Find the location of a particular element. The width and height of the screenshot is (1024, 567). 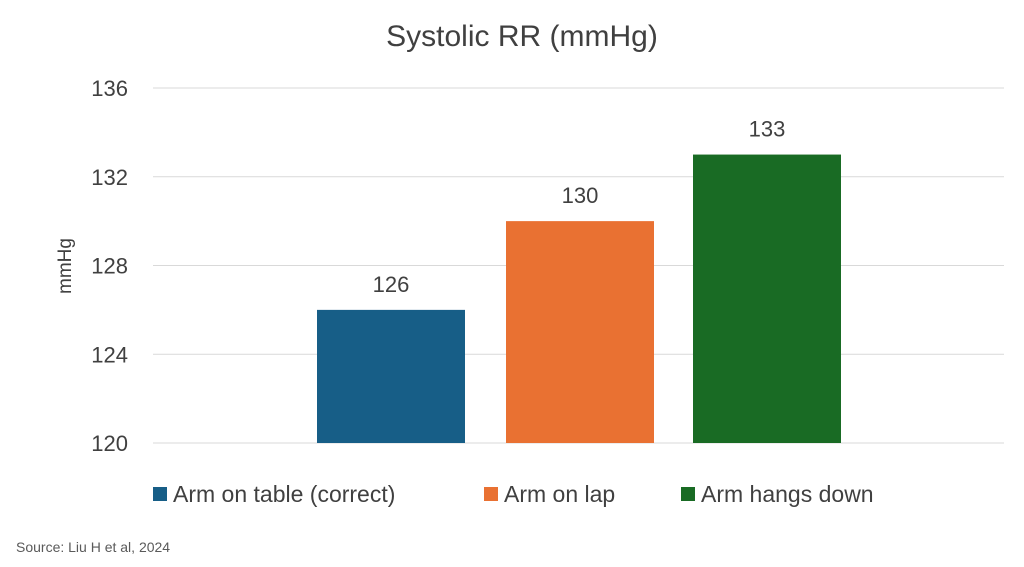

data-label: 126 is located at coordinates (391, 284).